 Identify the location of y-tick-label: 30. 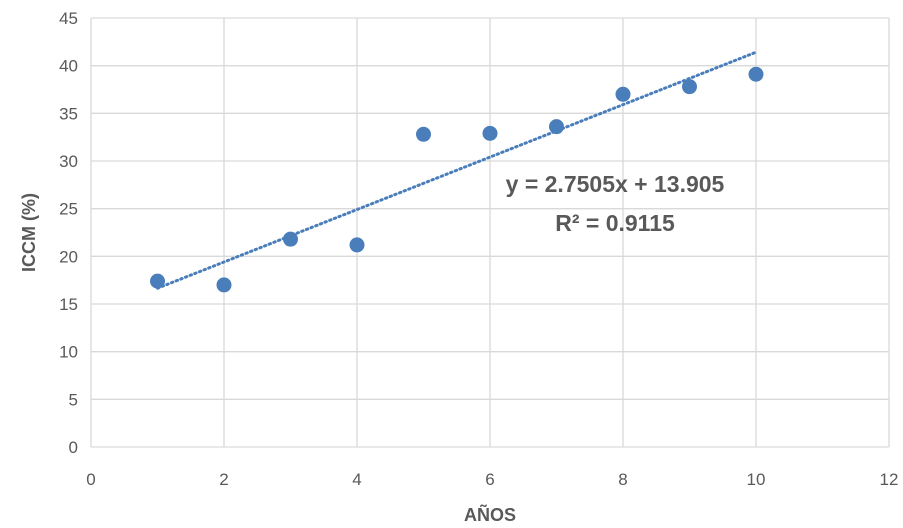
(68, 161).